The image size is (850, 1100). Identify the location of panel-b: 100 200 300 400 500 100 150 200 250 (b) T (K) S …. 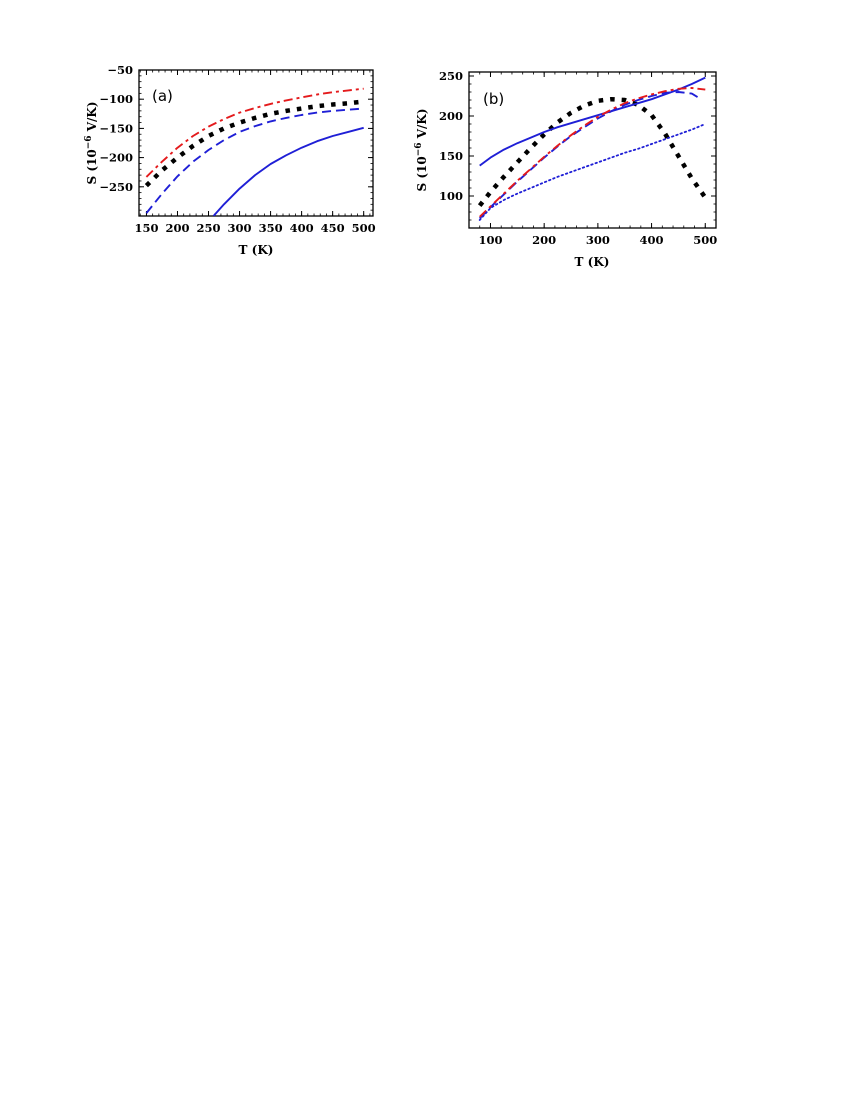
(565, 169).